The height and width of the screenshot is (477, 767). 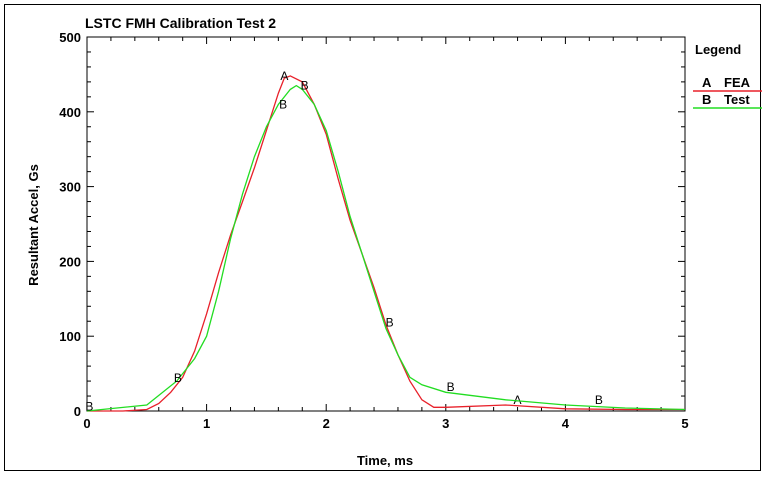 I want to click on legend-label-test: Test, so click(x=737, y=99).